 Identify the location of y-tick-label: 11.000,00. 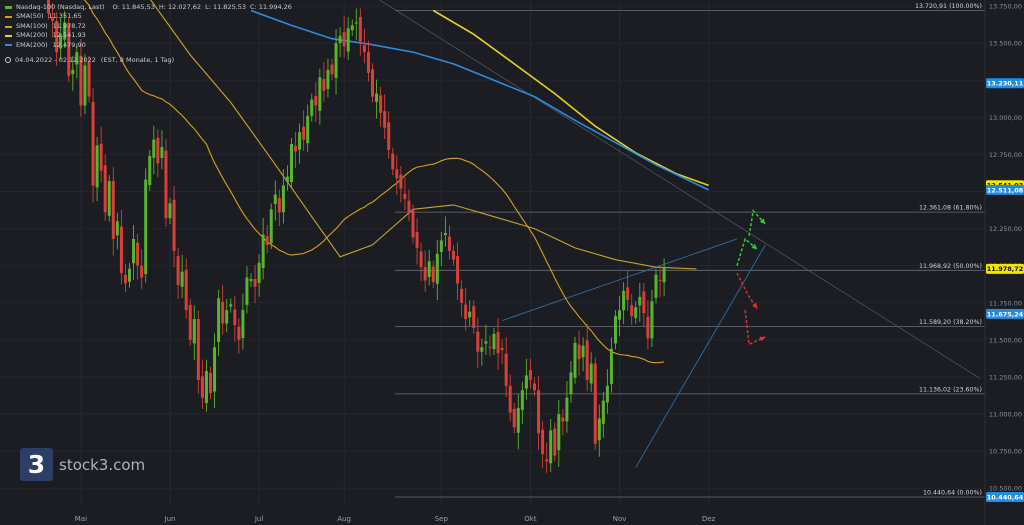
(1005, 415).